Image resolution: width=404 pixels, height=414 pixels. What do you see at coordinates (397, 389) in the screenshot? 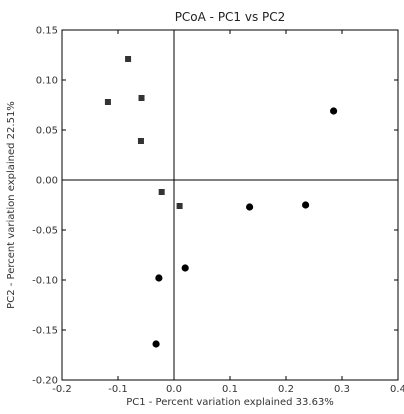
I see `x-tick-label: 0.4` at bounding box center [397, 389].